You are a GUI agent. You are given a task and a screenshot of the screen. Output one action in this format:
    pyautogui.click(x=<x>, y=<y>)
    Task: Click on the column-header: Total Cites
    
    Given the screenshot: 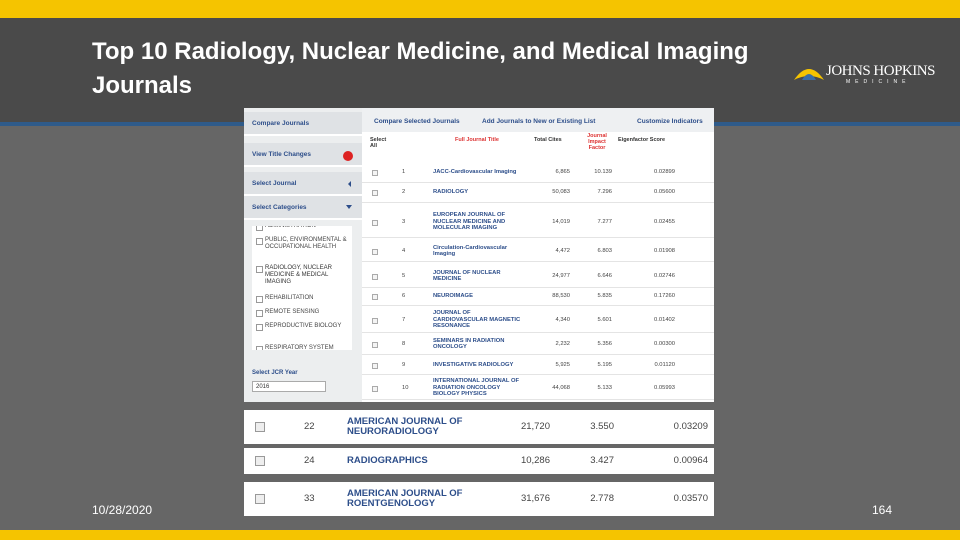 What is the action you would take?
    pyautogui.click(x=548, y=140)
    